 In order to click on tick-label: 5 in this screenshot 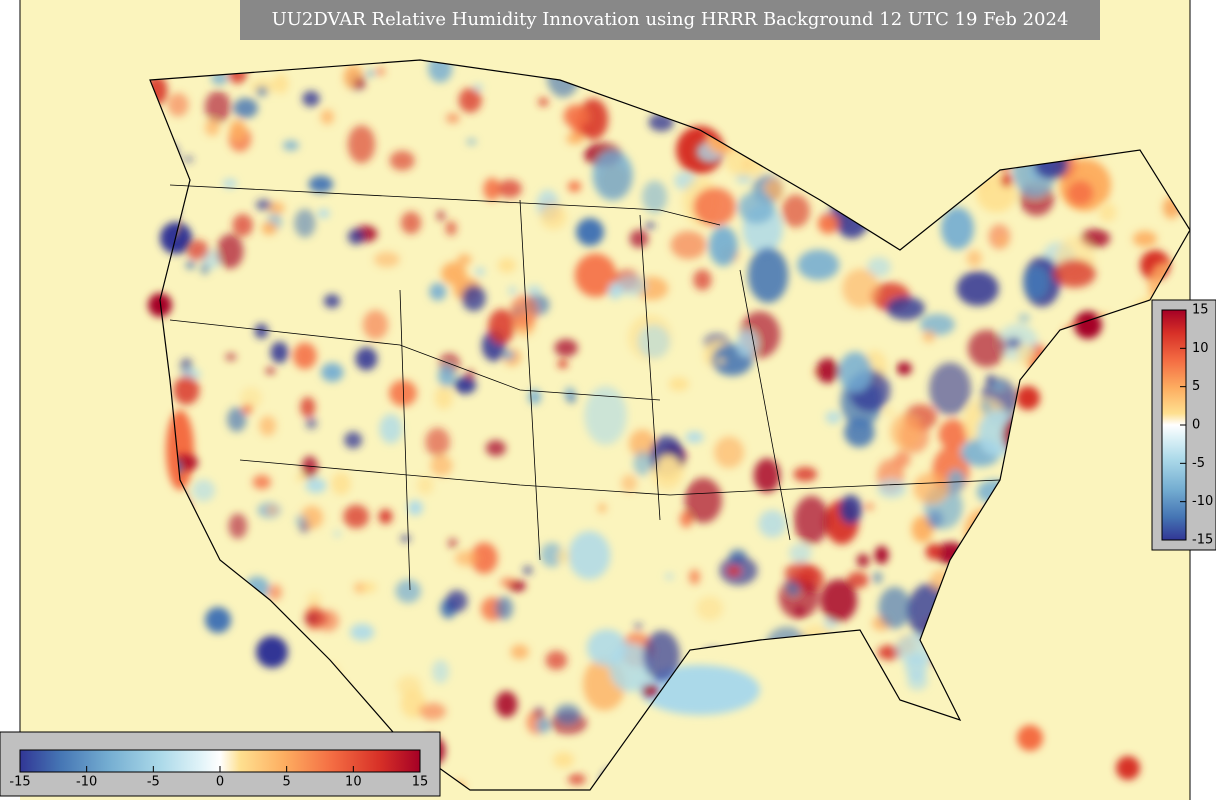, I will do `click(1196, 386)`.